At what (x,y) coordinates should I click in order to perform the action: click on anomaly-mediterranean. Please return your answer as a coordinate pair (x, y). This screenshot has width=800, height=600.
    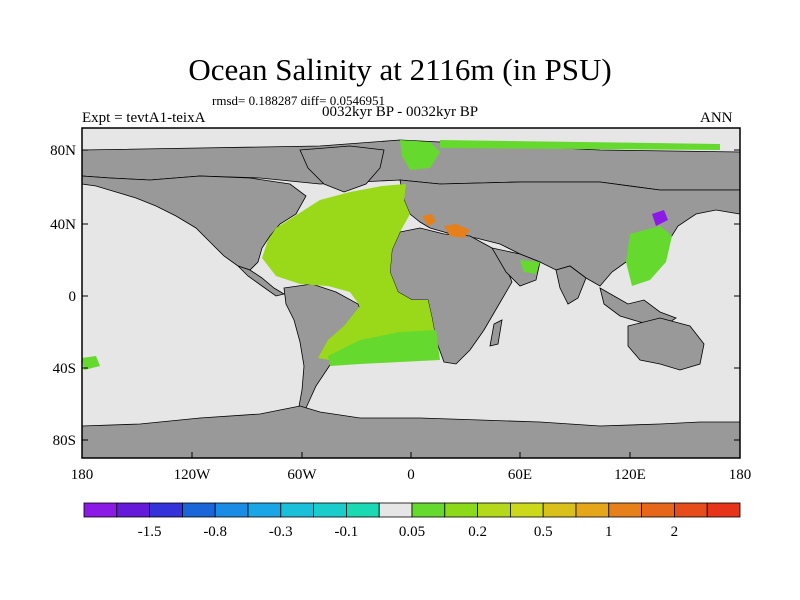
    Looking at the image, I should click on (429, 220).